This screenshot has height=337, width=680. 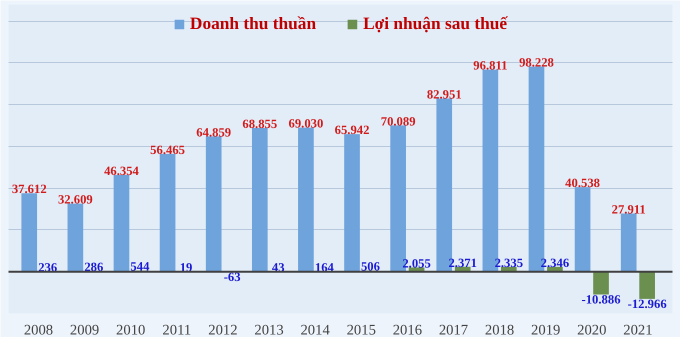 I want to click on legend-label: Doanh thu thuần, so click(x=253, y=24).